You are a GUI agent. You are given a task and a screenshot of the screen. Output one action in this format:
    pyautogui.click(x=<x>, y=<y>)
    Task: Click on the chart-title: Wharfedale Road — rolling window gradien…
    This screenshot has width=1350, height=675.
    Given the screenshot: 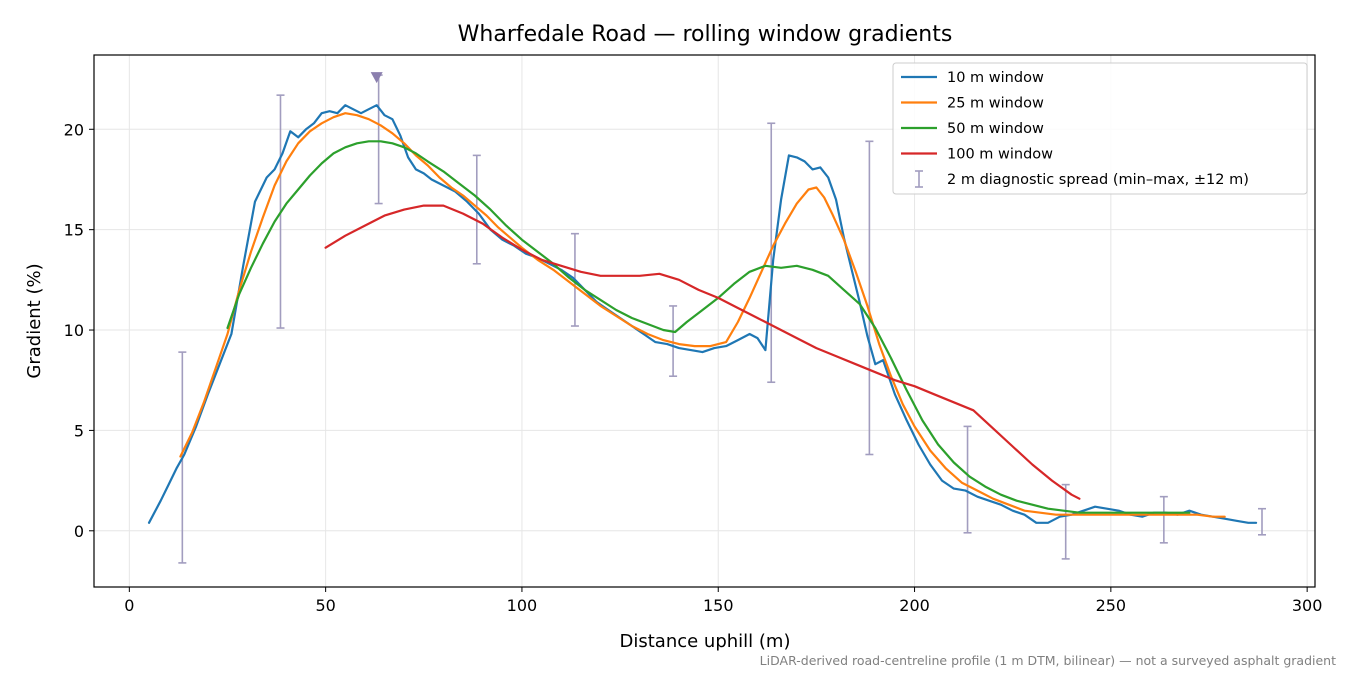 What is the action you would take?
    pyautogui.click(x=705, y=34)
    